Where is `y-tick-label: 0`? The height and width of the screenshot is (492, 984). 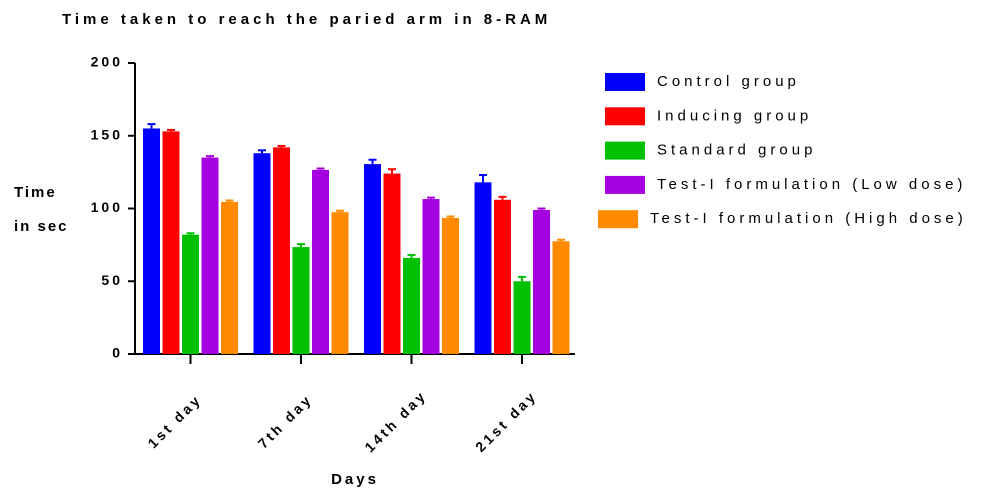
y-tick-label: 0 is located at coordinates (117, 353).